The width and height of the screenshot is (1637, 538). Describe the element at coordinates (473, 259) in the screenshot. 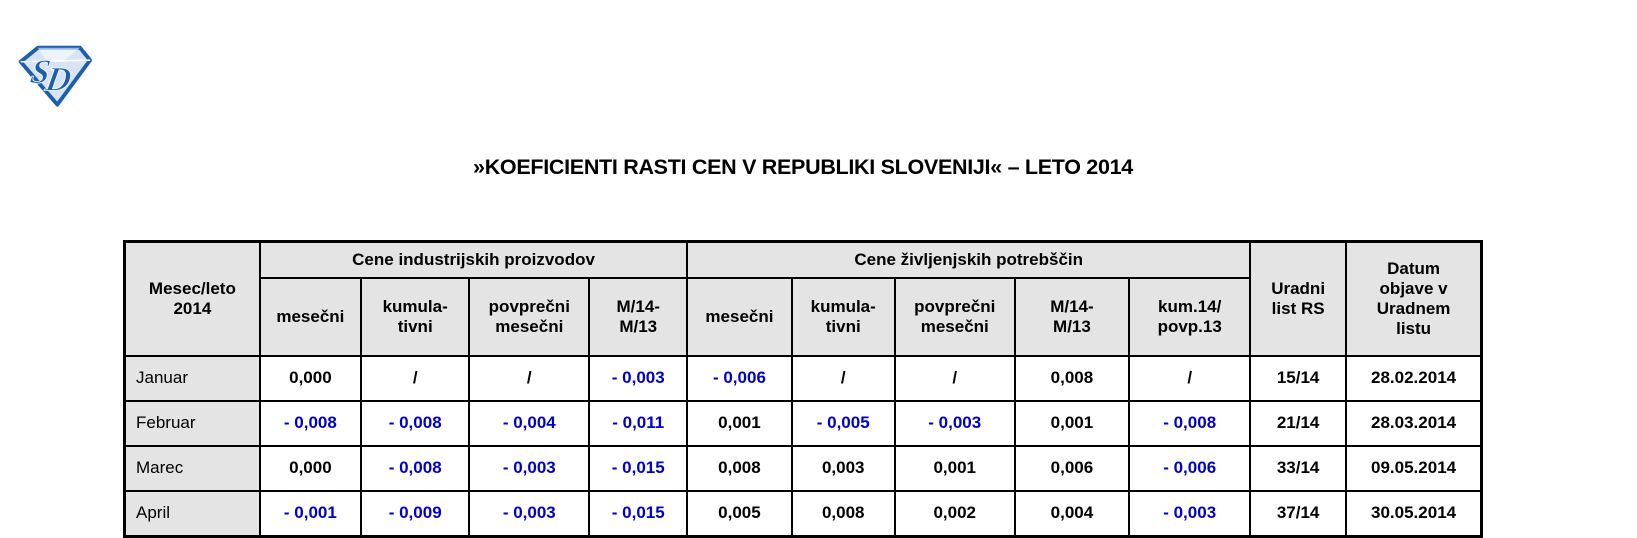

I see `group-header-industrial-prices: Cene industrijskih proizvodov` at that location.